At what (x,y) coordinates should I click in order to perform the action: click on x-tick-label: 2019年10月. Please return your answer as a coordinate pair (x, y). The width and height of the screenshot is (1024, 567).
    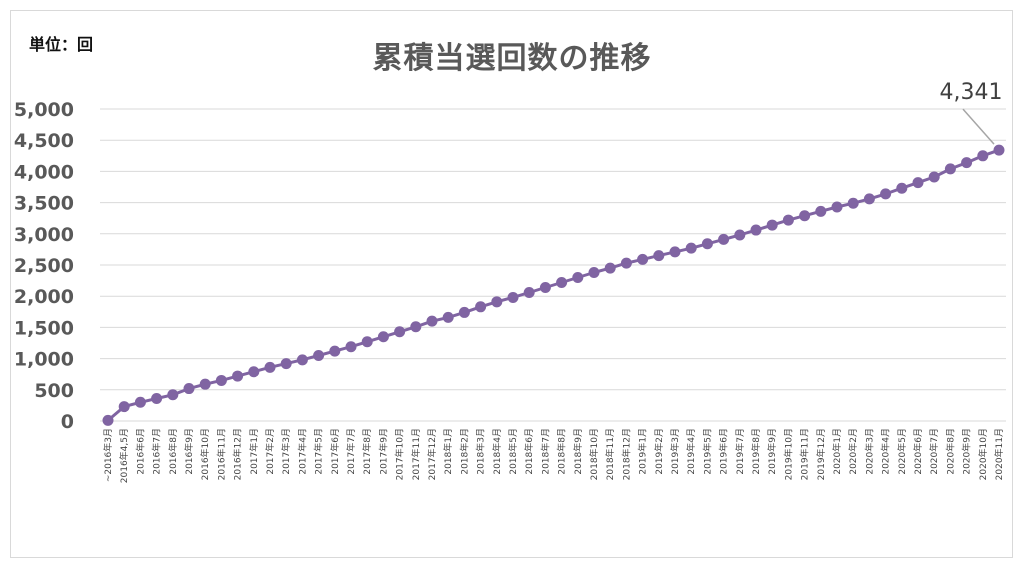
    Looking at the image, I should click on (788, 454).